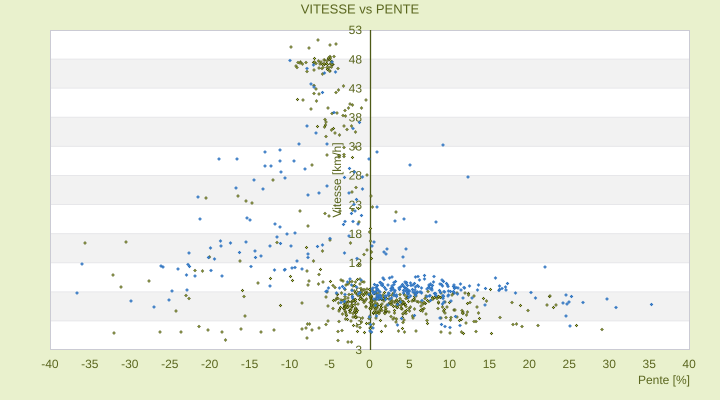  What do you see at coordinates (650, 364) in the screenshot?
I see `svg-text: 35` at bounding box center [650, 364].